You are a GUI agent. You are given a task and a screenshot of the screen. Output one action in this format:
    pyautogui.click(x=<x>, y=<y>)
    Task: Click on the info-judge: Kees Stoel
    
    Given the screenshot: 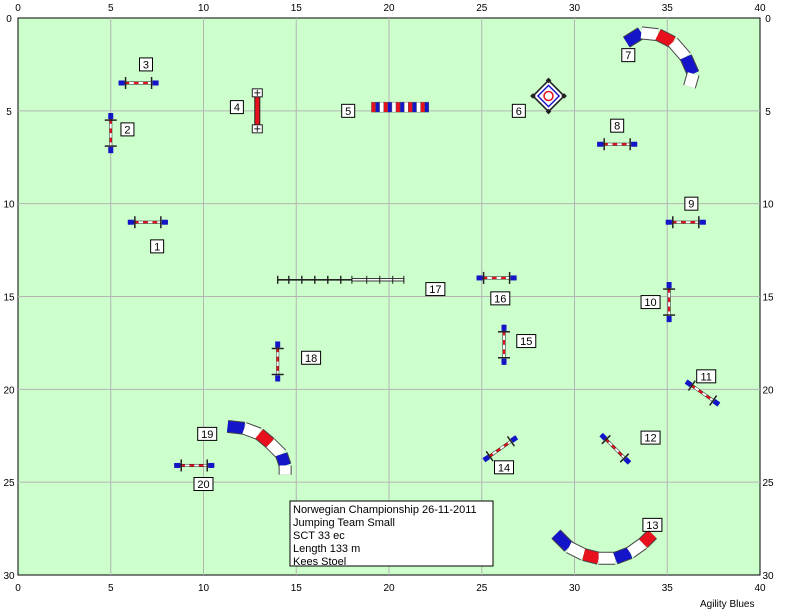 What is the action you would take?
    pyautogui.click(x=319, y=562)
    